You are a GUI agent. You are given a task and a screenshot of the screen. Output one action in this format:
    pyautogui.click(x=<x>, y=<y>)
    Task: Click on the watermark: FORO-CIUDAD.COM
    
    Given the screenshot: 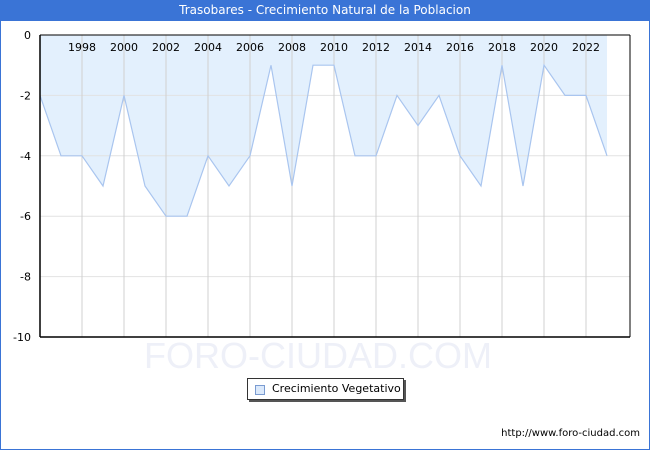 What is the action you would take?
    pyautogui.click(x=318, y=355)
    